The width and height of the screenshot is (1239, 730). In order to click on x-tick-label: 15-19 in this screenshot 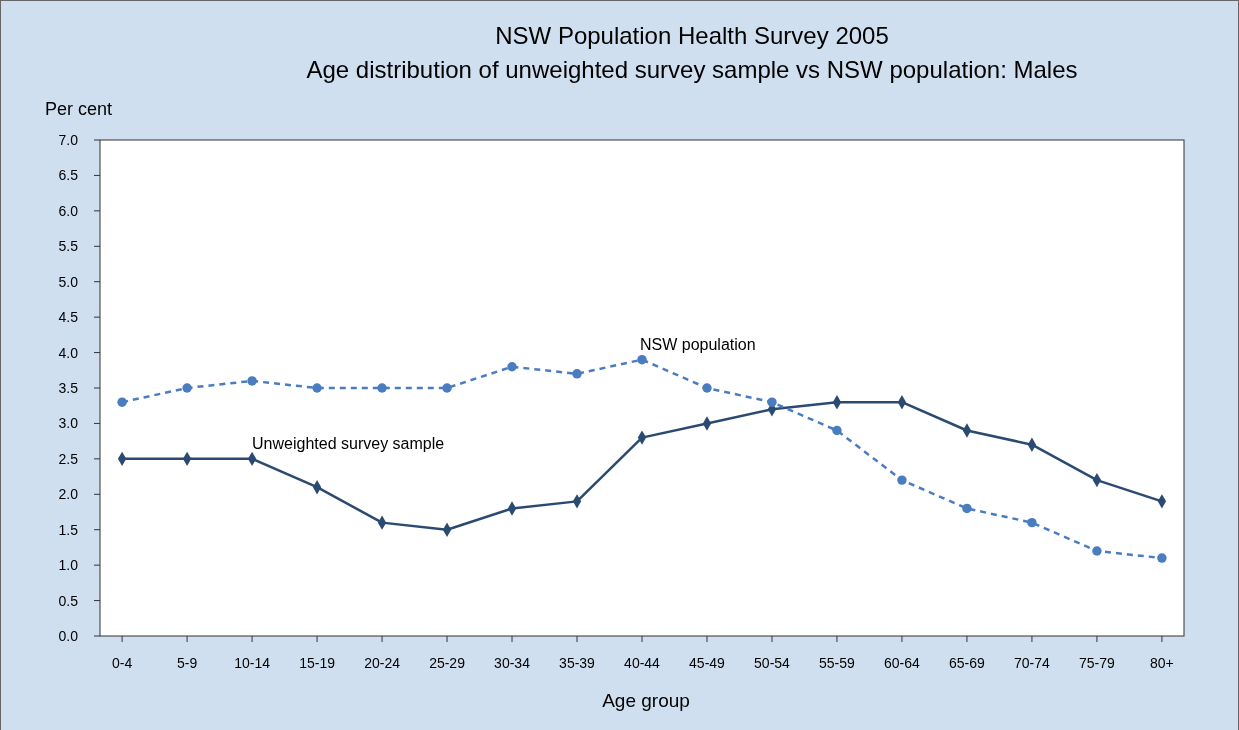, I will do `click(317, 663)`.